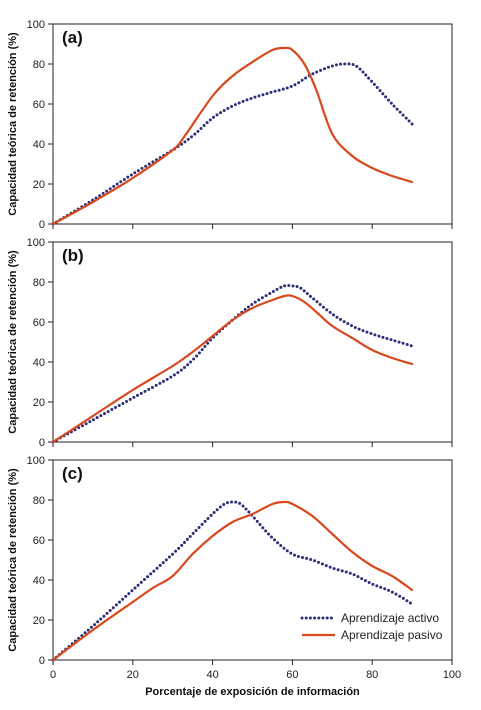 The width and height of the screenshot is (481, 710). What do you see at coordinates (252, 692) in the screenshot?
I see `x-axis-label: Porcentaje de exposición de información` at bounding box center [252, 692].